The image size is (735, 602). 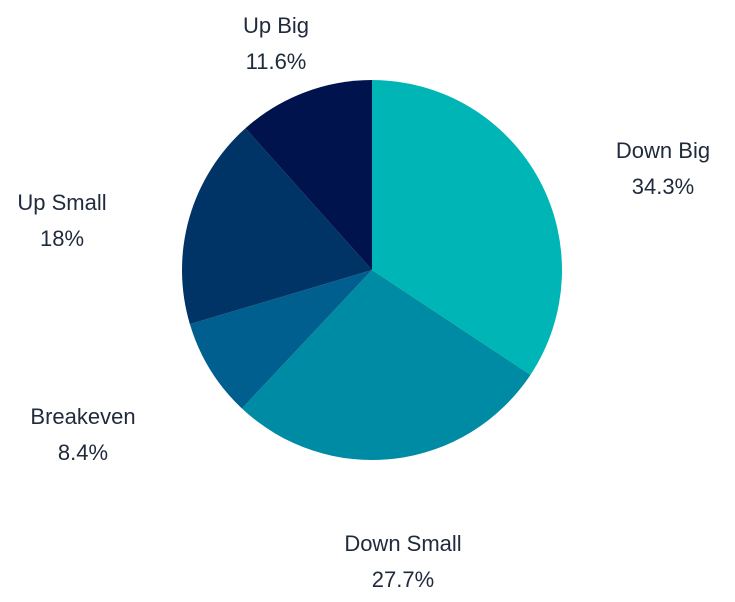 I want to click on pie-slice-down-big, so click(x=467, y=227).